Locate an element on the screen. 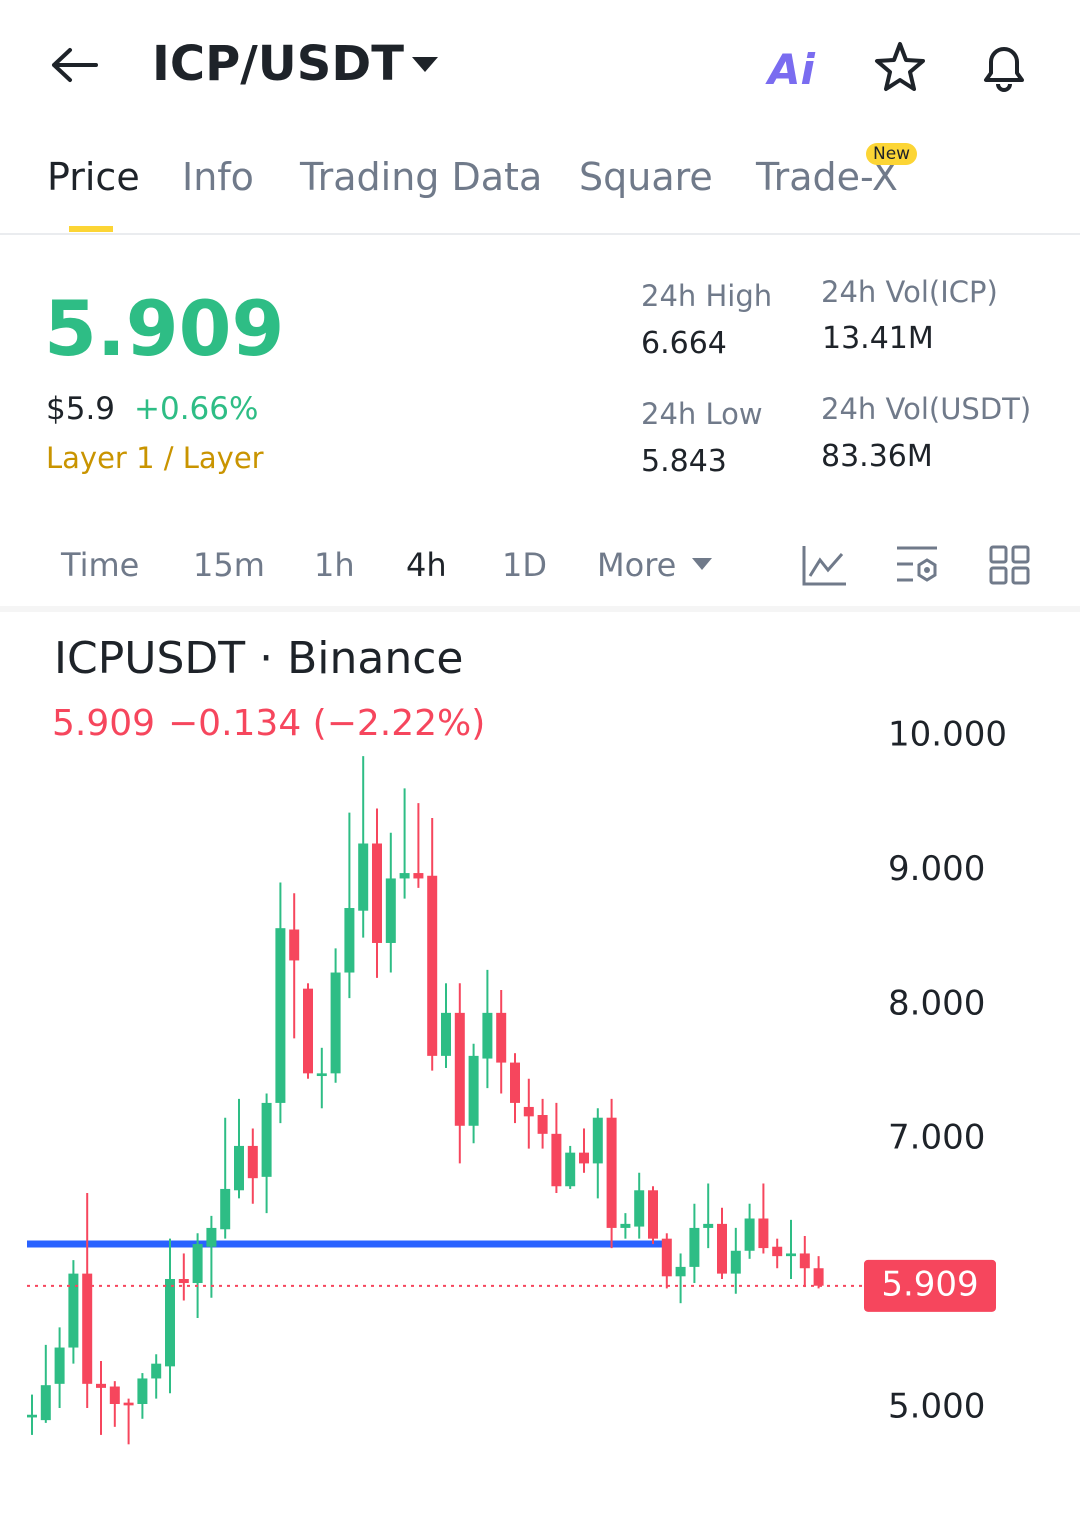  y-tick-label: 9.000 is located at coordinates (936, 869).